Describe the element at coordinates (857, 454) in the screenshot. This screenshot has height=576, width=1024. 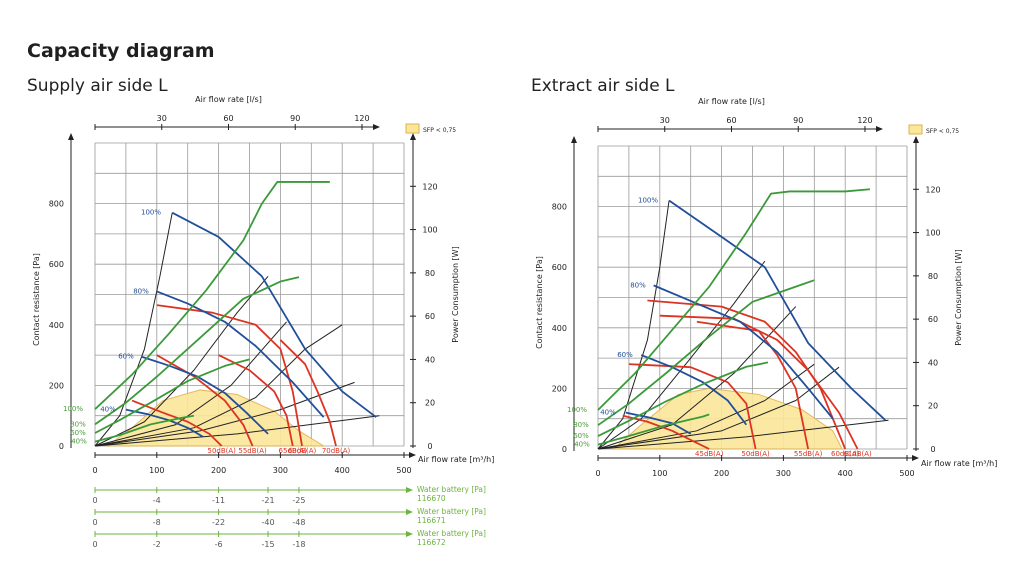
I see `chart1-sound-label: 61dB(A)` at that location.